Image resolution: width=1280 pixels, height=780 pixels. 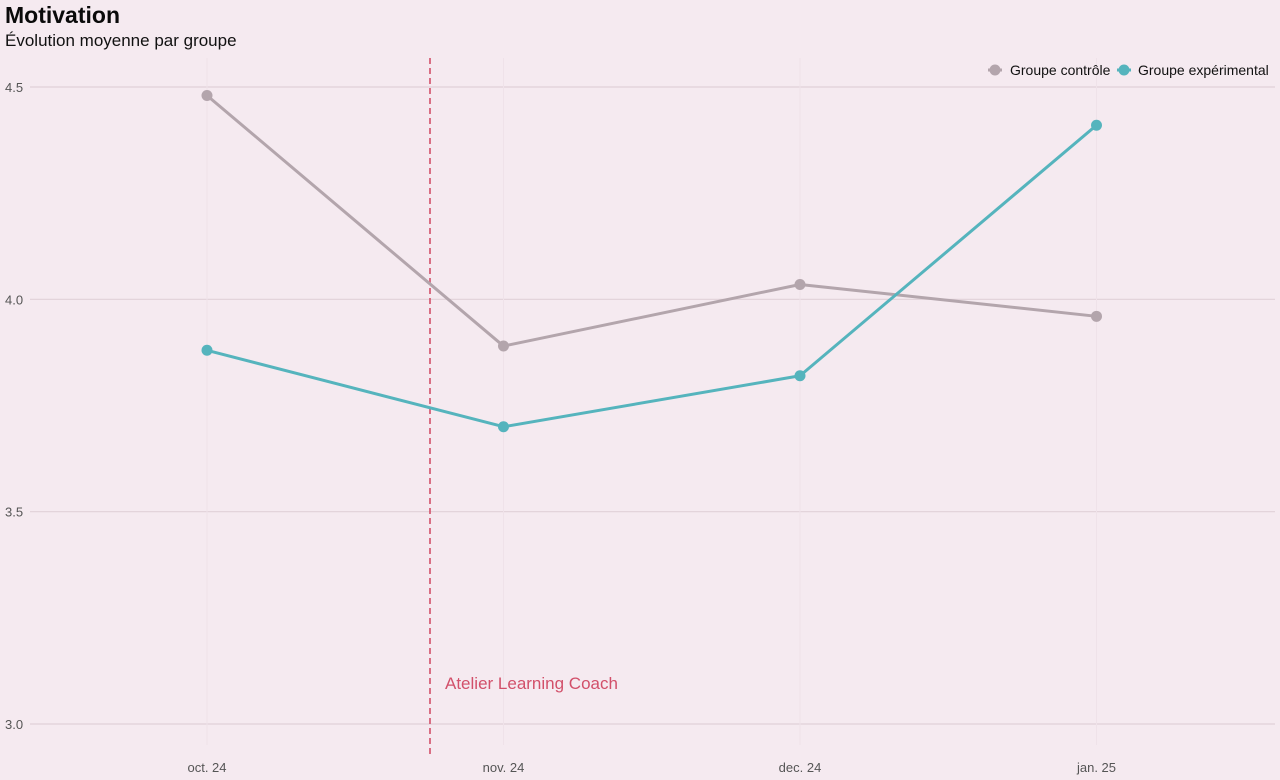 I want to click on y-tick-label: 4.5, so click(x=14, y=87).